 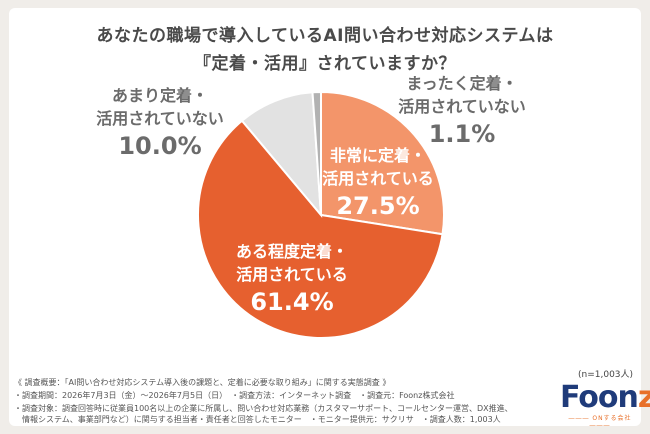 What do you see at coordinates (606, 375) in the screenshot?
I see `sample-size: (n=1,003人)` at bounding box center [606, 375].